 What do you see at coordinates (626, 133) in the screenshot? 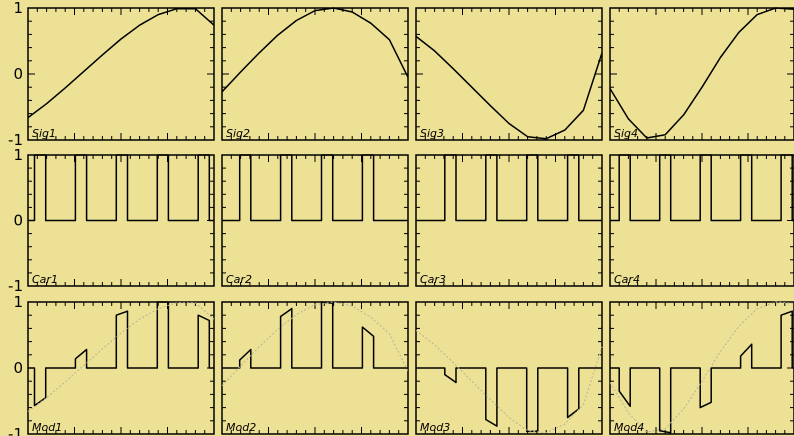
I see `panel-label: Sig4` at bounding box center [626, 133].